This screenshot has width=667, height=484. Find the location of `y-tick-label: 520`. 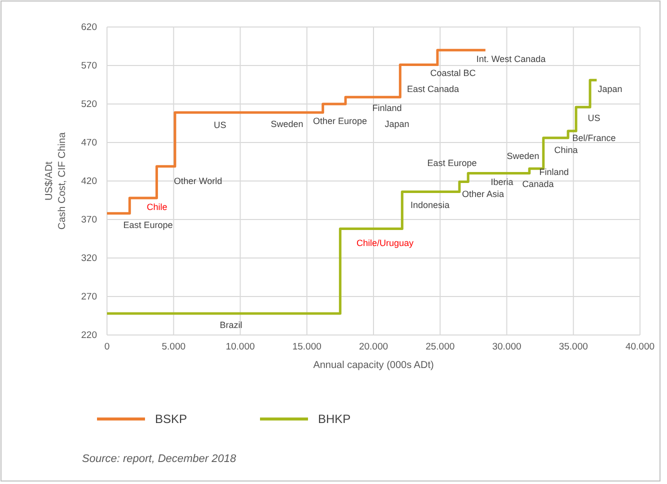

y-tick-label: 520 is located at coordinates (89, 104).